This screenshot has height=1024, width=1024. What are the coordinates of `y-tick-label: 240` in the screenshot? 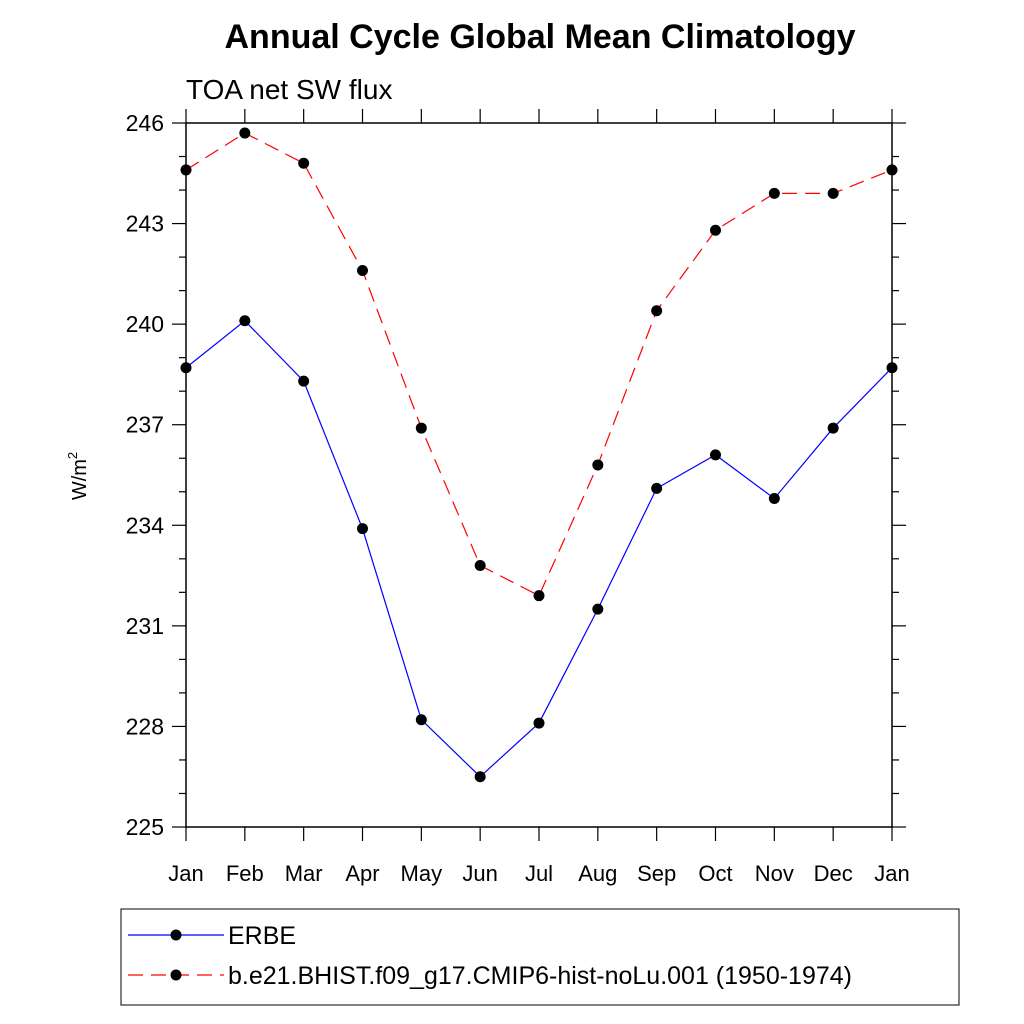 It's located at (145, 324).